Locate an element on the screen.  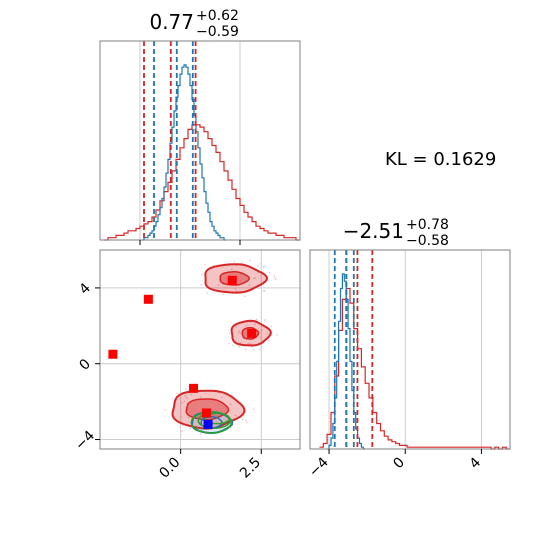
x-tick-label: −4 is located at coordinates (319, 467).